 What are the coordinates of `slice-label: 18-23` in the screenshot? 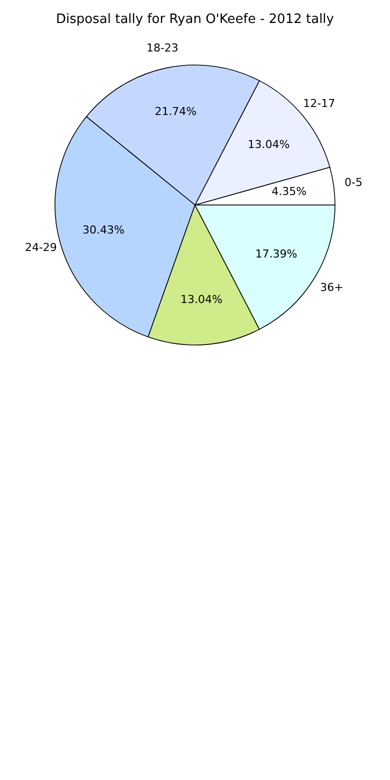 It's located at (162, 47).